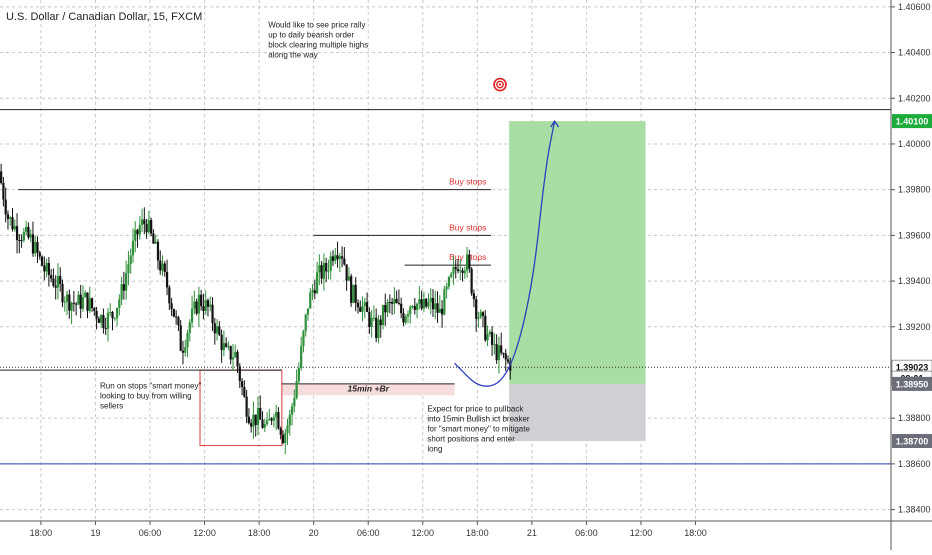 This screenshot has height=555, width=932. What do you see at coordinates (146, 395) in the screenshot?
I see `annotation-line: looking to buy from willing` at bounding box center [146, 395].